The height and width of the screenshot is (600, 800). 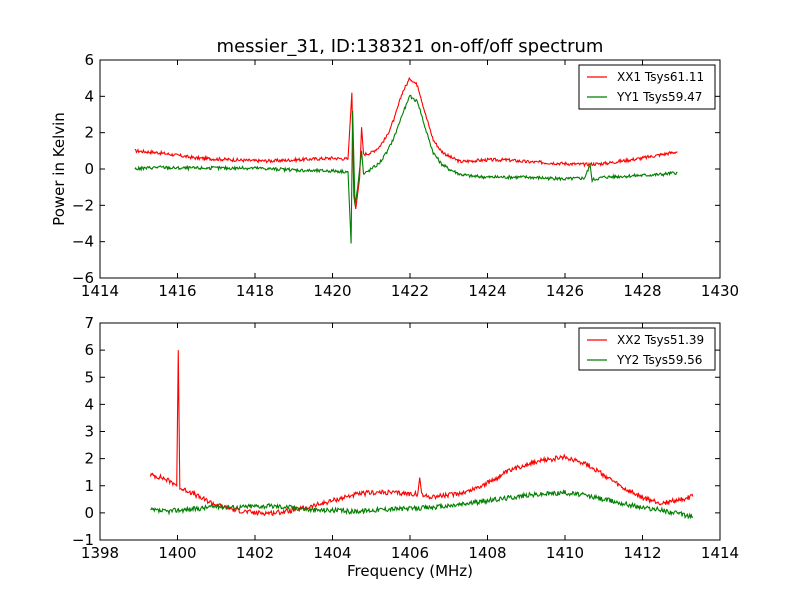 What do you see at coordinates (642, 553) in the screenshot?
I see `x-tick-label: 1412` at bounding box center [642, 553].